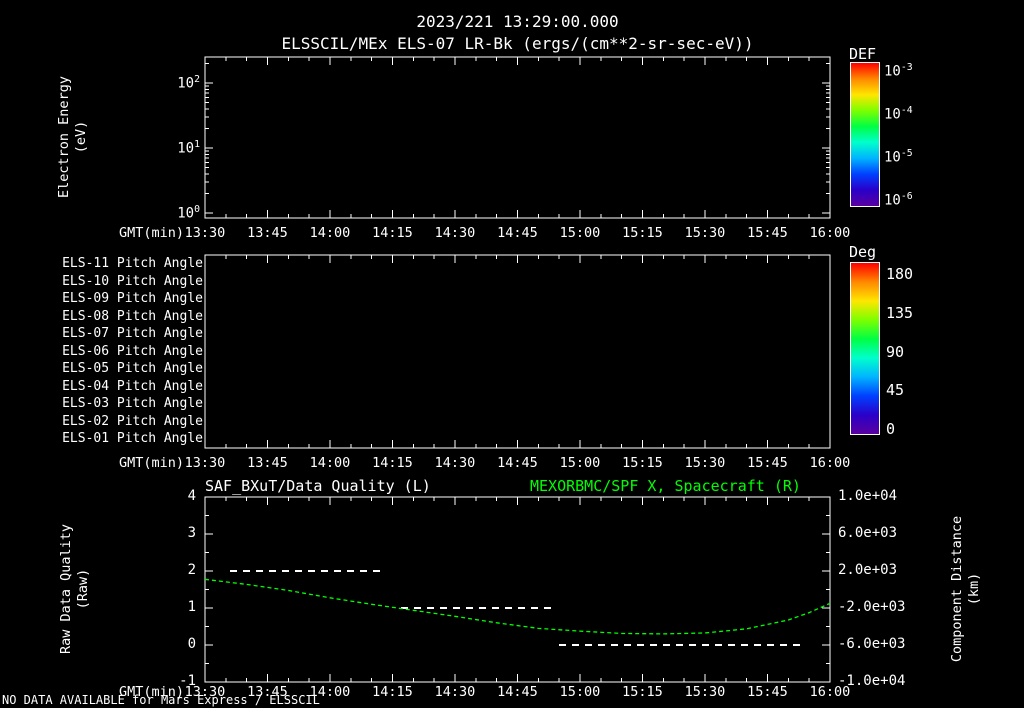  I want to click on quality-right-axis-label-line2: (km), so click(974, 589).